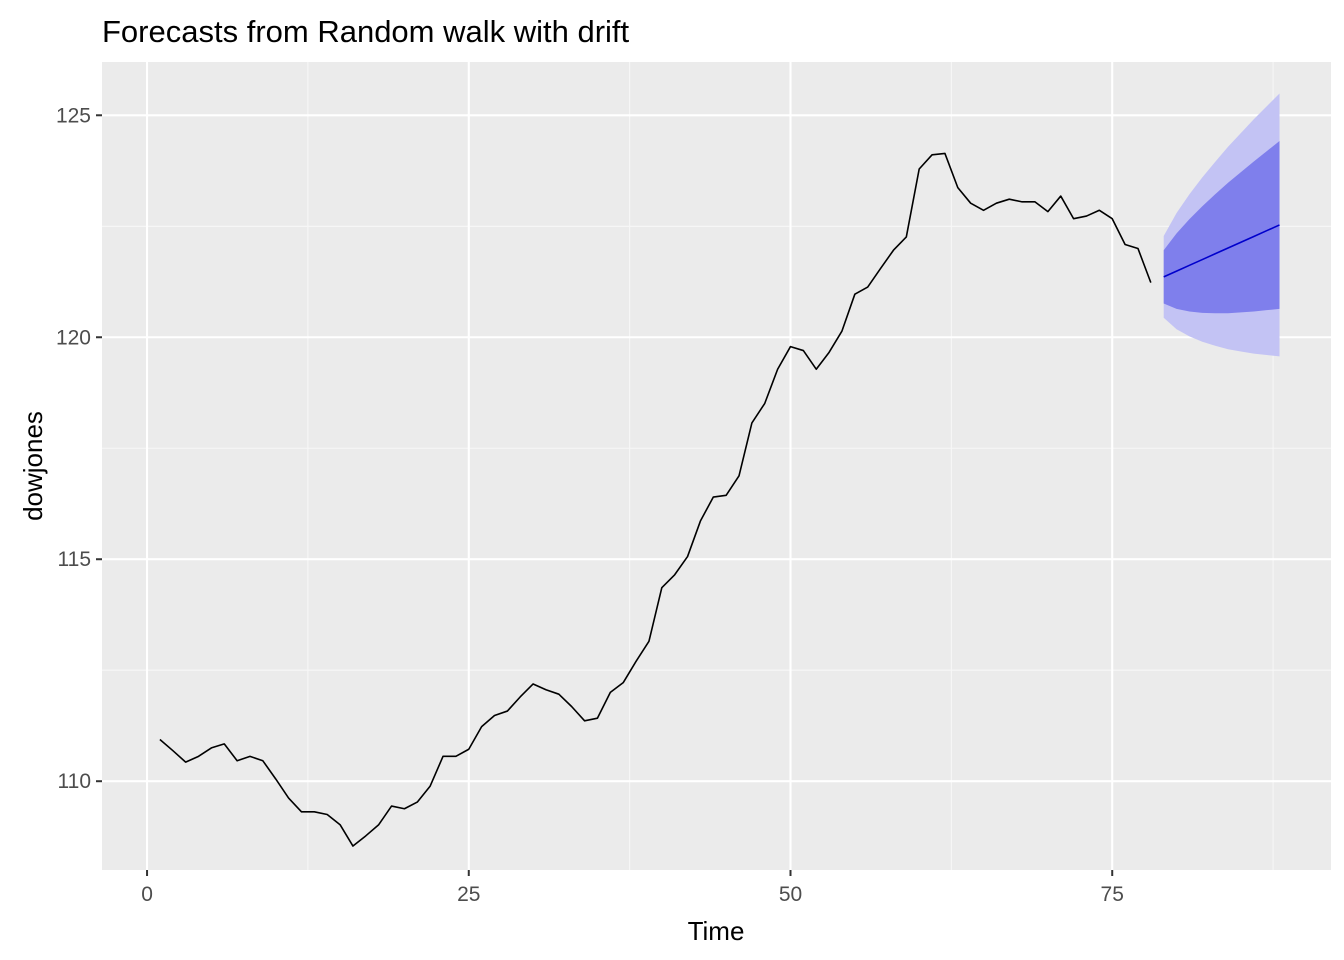 The width and height of the screenshot is (1344, 960). Describe the element at coordinates (366, 31) in the screenshot. I see `chart-title: Forecasts from Random walk with drift` at that location.